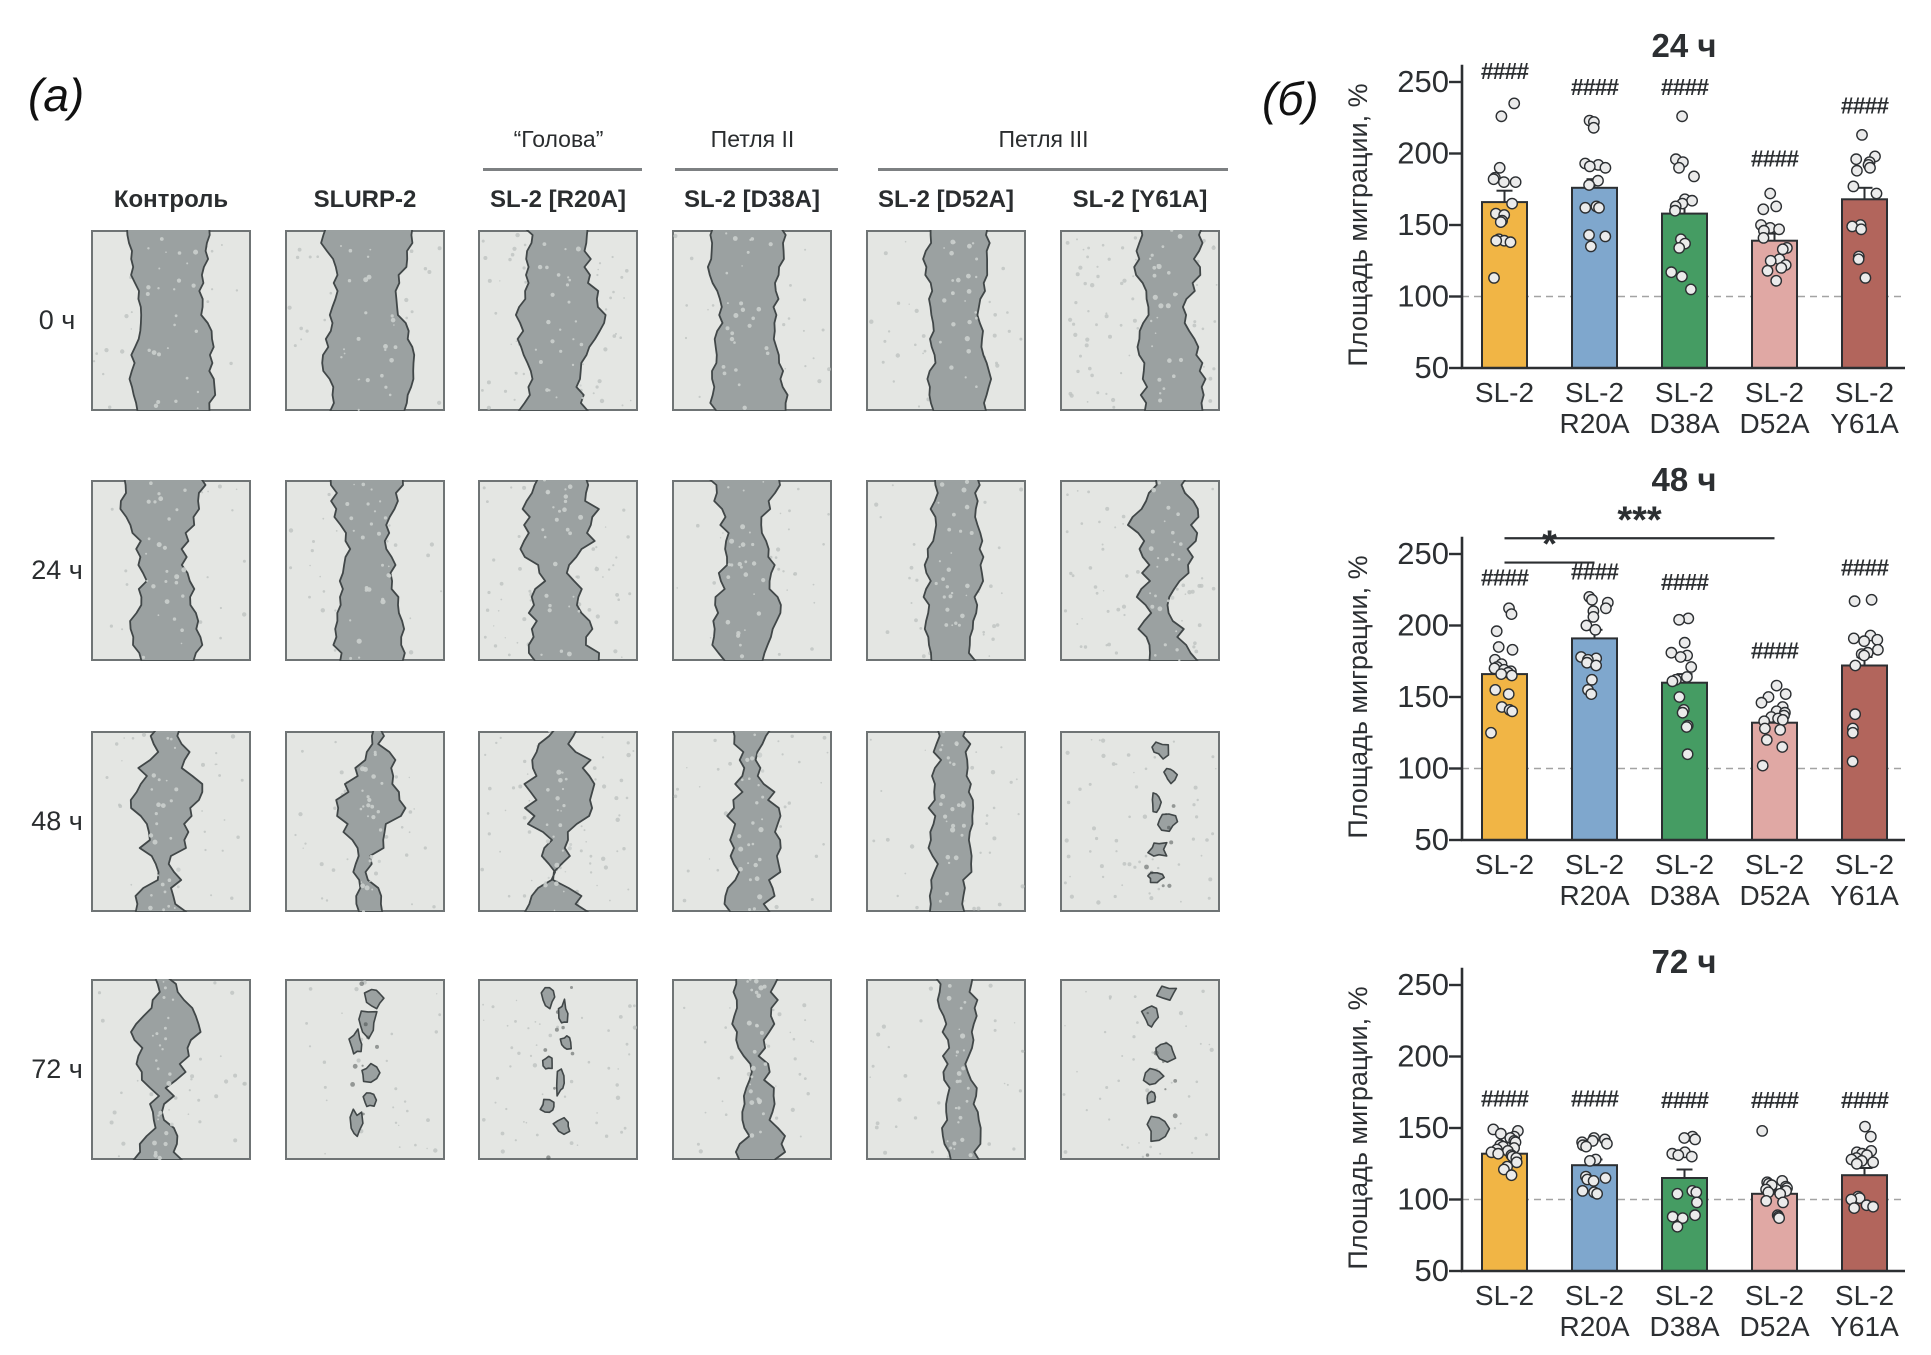 Image resolution: width=1931 pixels, height=1355 pixels. What do you see at coordinates (1774, 1326) in the screenshot?
I see `x-tick-label-line2: D52A` at bounding box center [1774, 1326].